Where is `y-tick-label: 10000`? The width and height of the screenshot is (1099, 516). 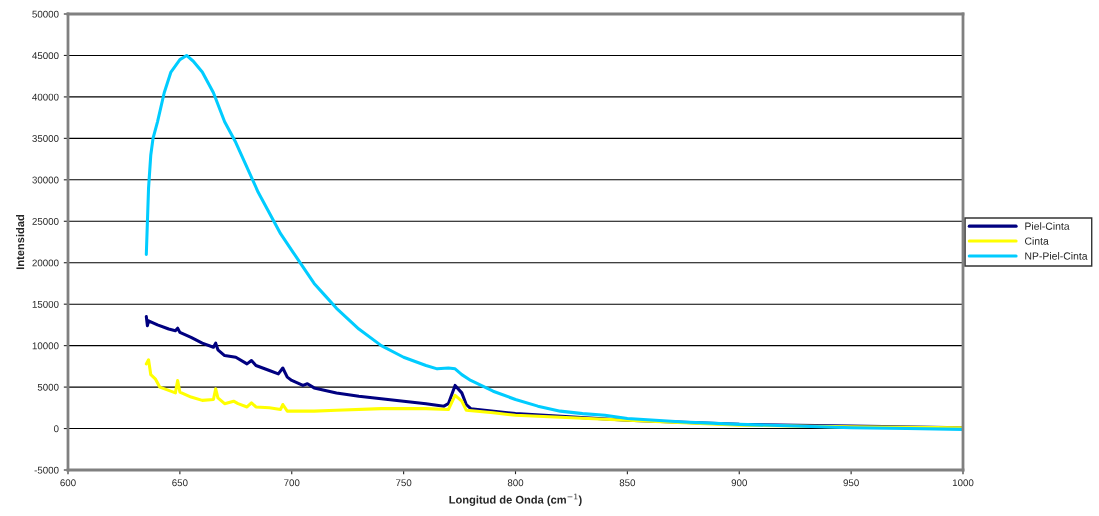 y-tick-label: 10000 is located at coordinates (45, 346).